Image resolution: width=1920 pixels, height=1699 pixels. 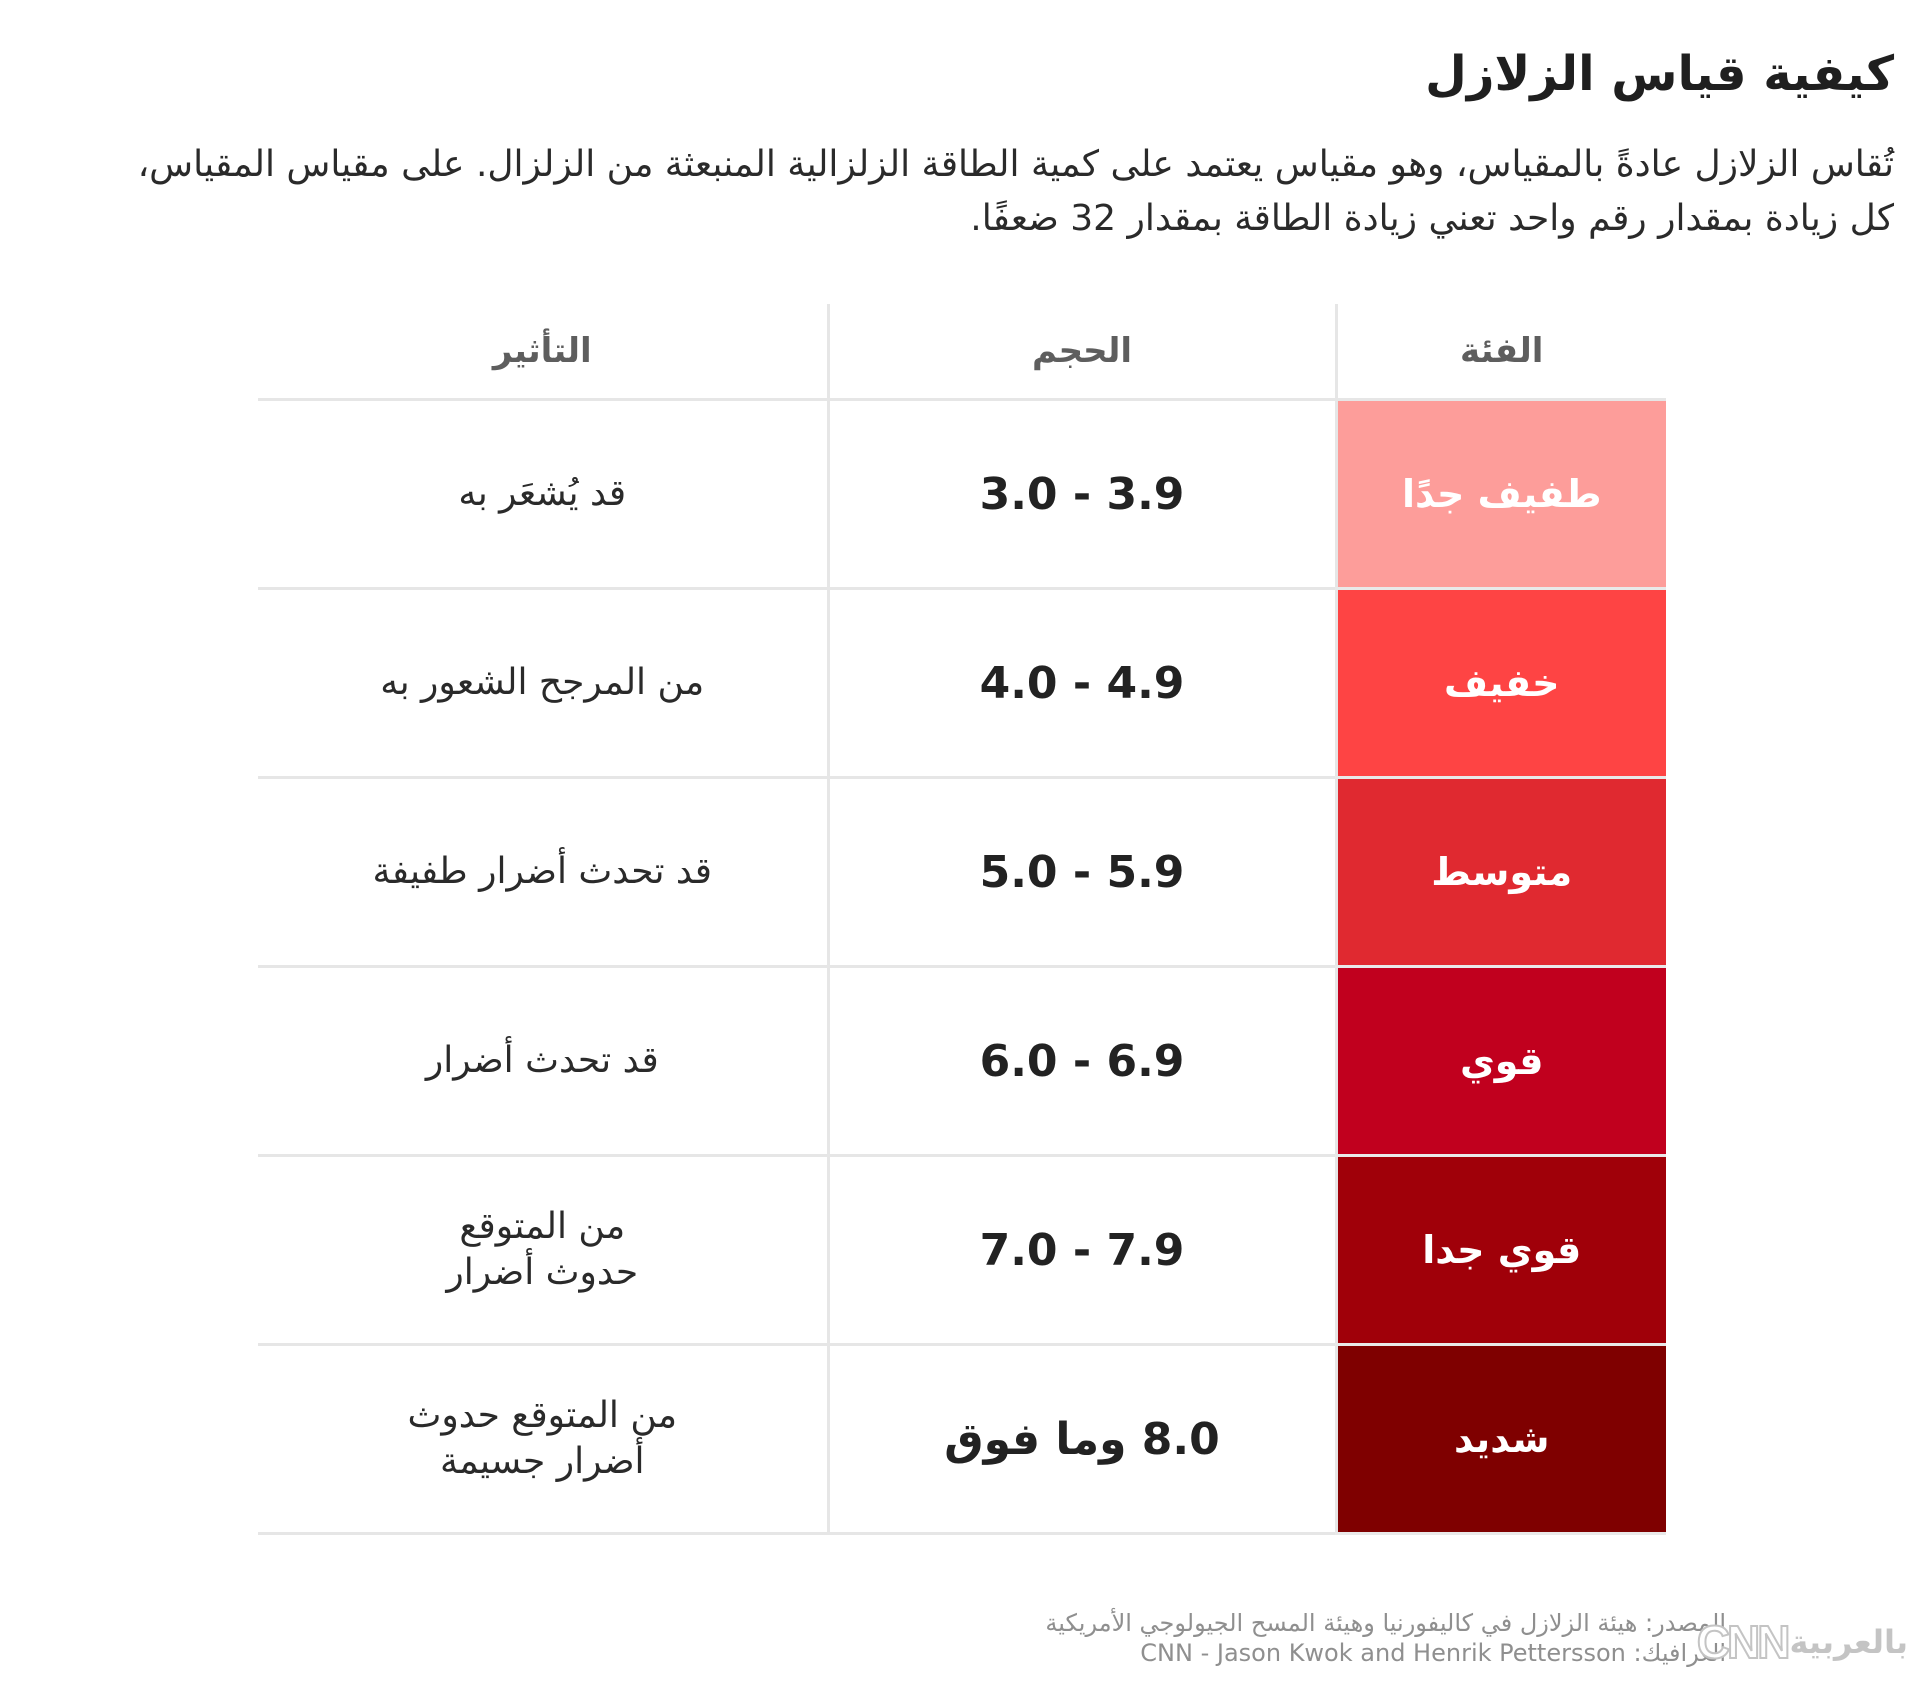 What do you see at coordinates (1501, 872) in the screenshot?
I see `category-cell: متوسط` at bounding box center [1501, 872].